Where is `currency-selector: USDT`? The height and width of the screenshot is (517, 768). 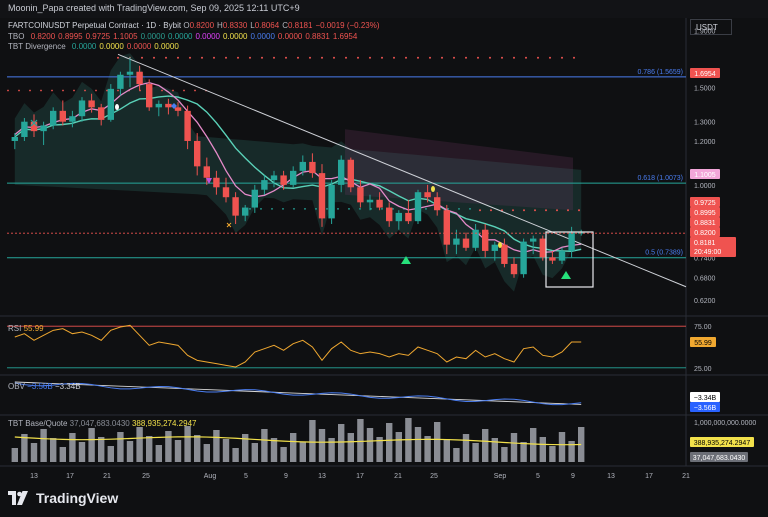 currency-selector: USDT is located at coordinates (711, 27).